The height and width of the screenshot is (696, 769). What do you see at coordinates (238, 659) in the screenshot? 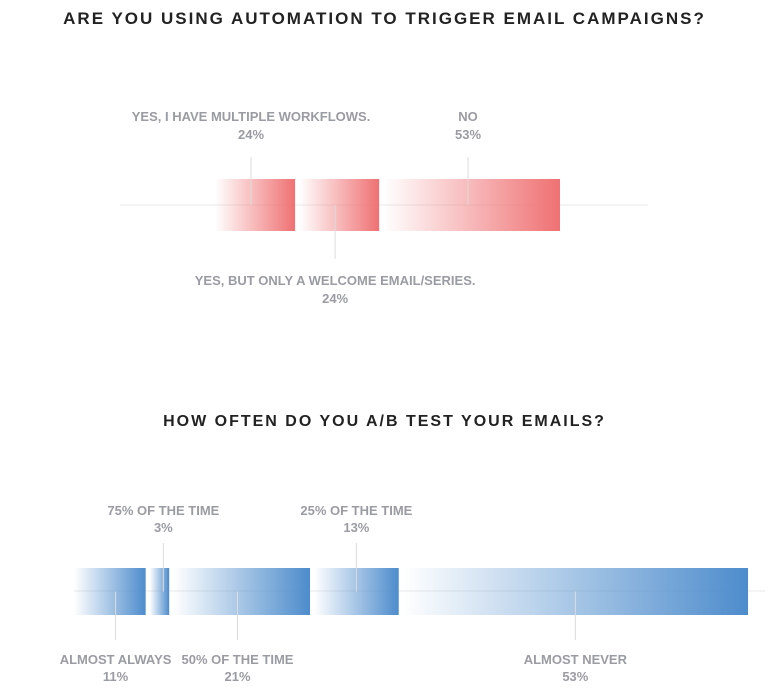
I see `category-label-50-of-the-time: 50% OF THE TIME` at bounding box center [238, 659].